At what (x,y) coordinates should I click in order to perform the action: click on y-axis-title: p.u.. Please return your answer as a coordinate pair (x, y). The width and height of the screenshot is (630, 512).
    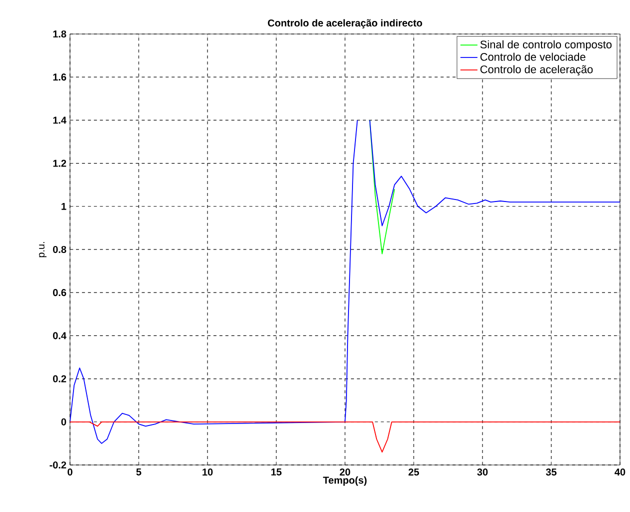
    Looking at the image, I should click on (42, 250).